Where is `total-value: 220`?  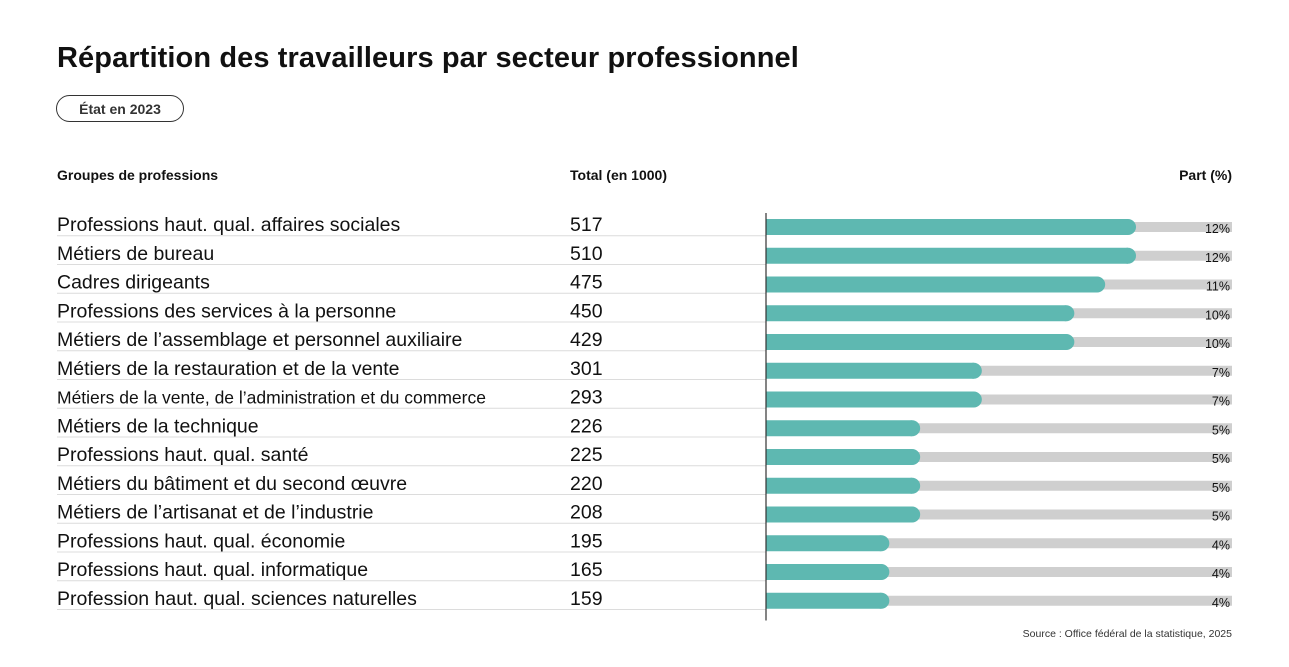 total-value: 220 is located at coordinates (586, 484).